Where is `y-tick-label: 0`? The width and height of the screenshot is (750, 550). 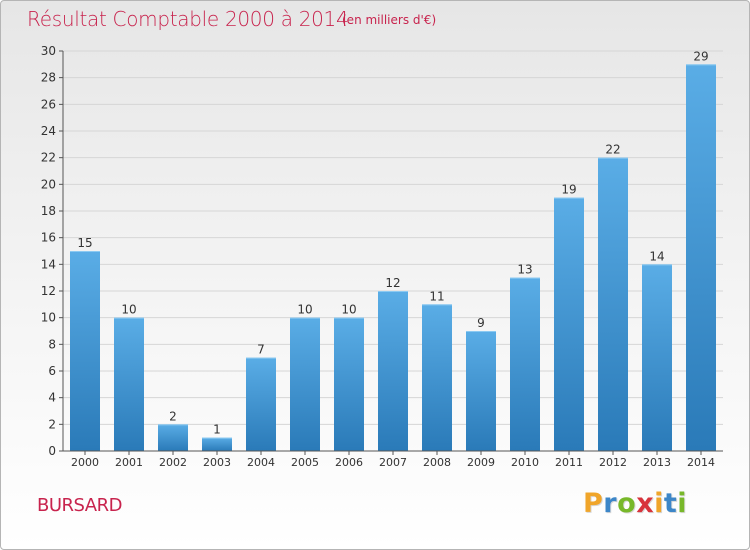
y-tick-label: 0 is located at coordinates (52, 451).